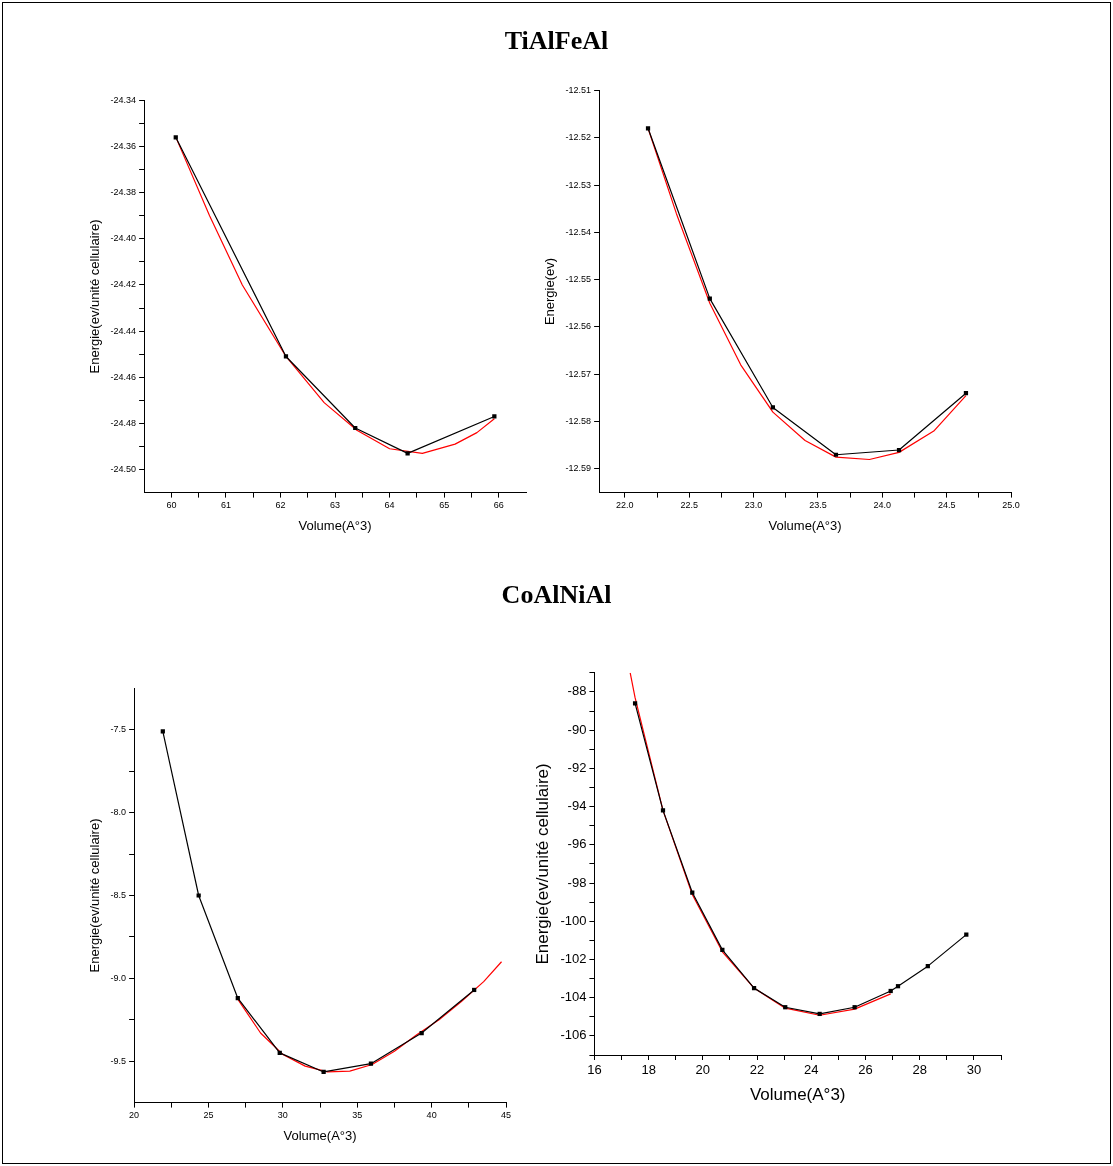 The width and height of the screenshot is (1113, 1166). What do you see at coordinates (594, 1070) in the screenshot?
I see `x-tick-label: 16` at bounding box center [594, 1070].